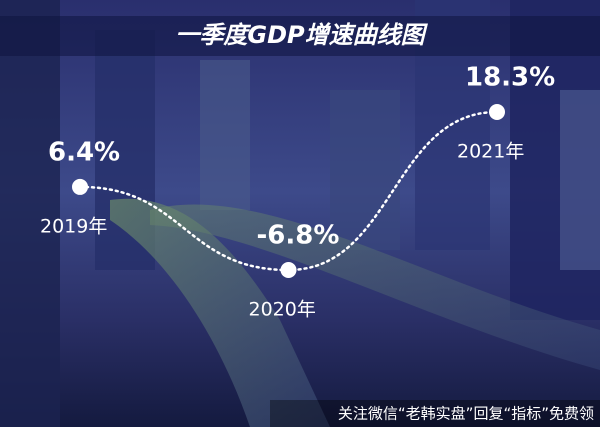 The image size is (600, 427). What do you see at coordinates (73, 226) in the screenshot?
I see `x-tick-label: 2019年` at bounding box center [73, 226].